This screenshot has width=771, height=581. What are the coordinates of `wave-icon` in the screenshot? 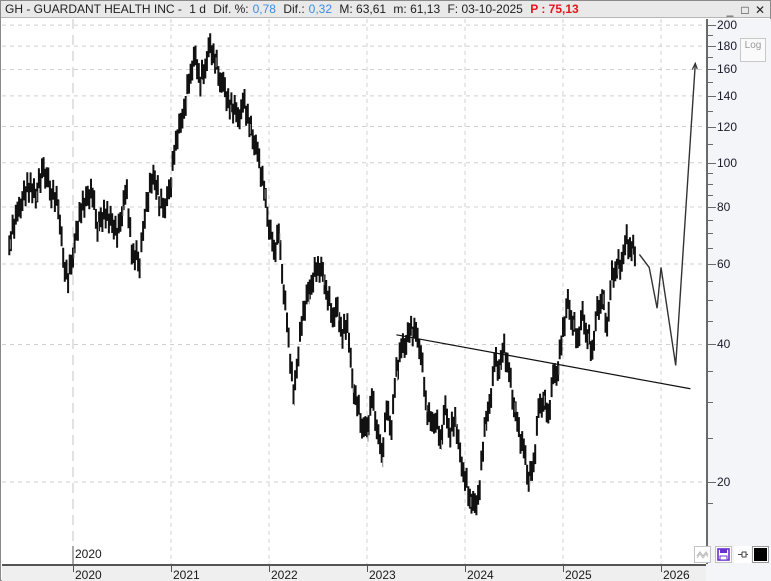 It's located at (702, 554).